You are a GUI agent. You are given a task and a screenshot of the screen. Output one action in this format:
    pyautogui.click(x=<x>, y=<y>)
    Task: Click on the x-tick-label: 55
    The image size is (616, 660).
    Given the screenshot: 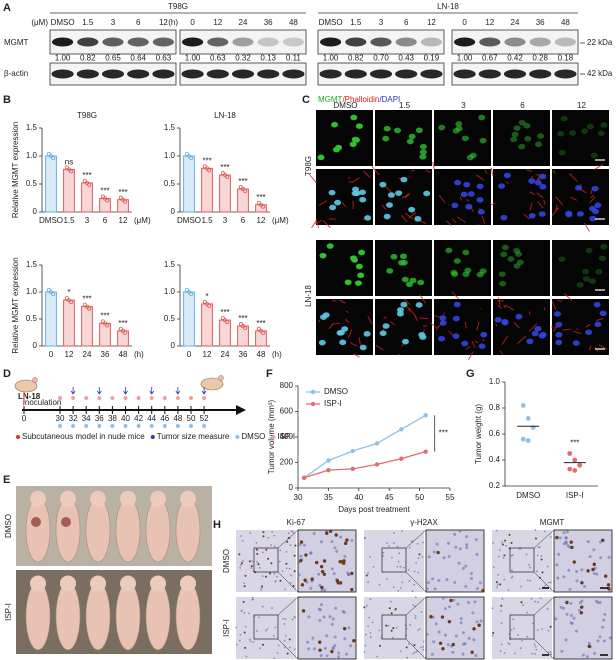 What is the action you would take?
    pyautogui.click(x=450, y=497)
    